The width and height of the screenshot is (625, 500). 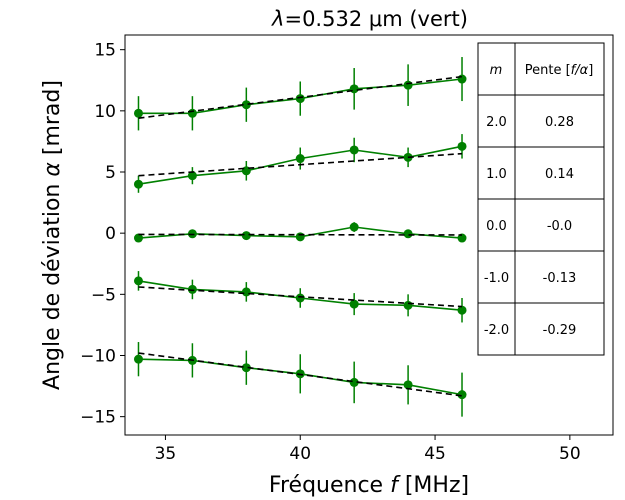 I want to click on series-m2, so click(x=300, y=94).